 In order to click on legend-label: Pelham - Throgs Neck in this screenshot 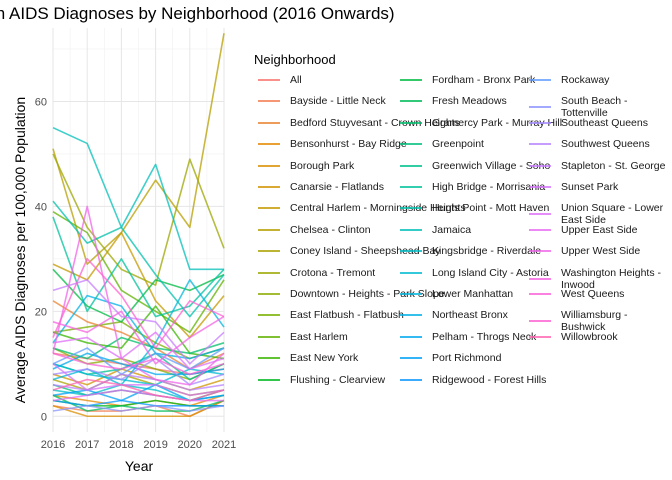, I will do `click(484, 337)`.